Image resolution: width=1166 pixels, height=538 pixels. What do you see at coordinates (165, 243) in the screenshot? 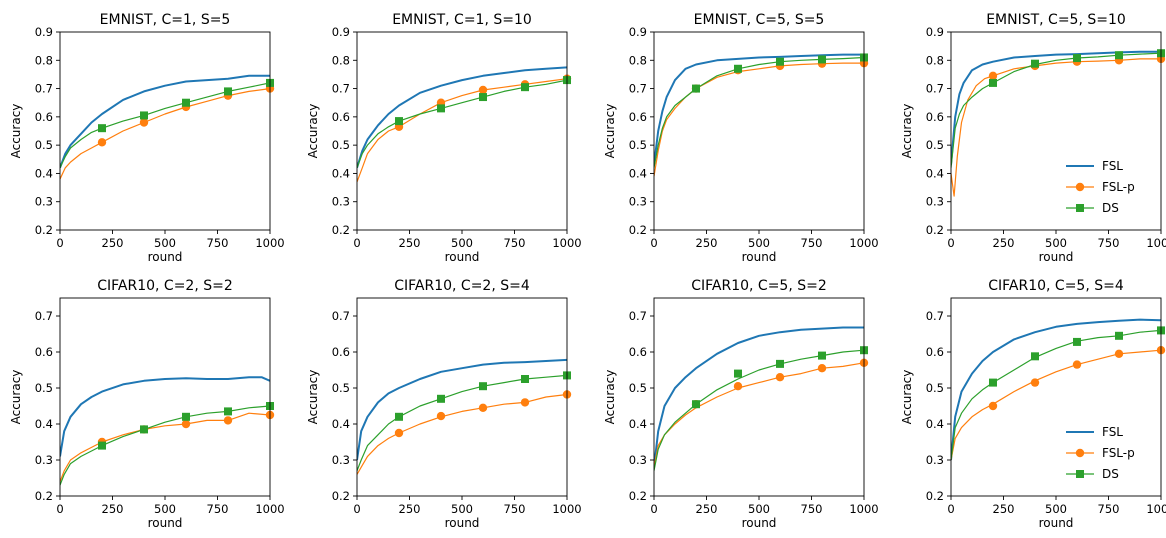
I see `x-tick-label: 500` at bounding box center [165, 243].